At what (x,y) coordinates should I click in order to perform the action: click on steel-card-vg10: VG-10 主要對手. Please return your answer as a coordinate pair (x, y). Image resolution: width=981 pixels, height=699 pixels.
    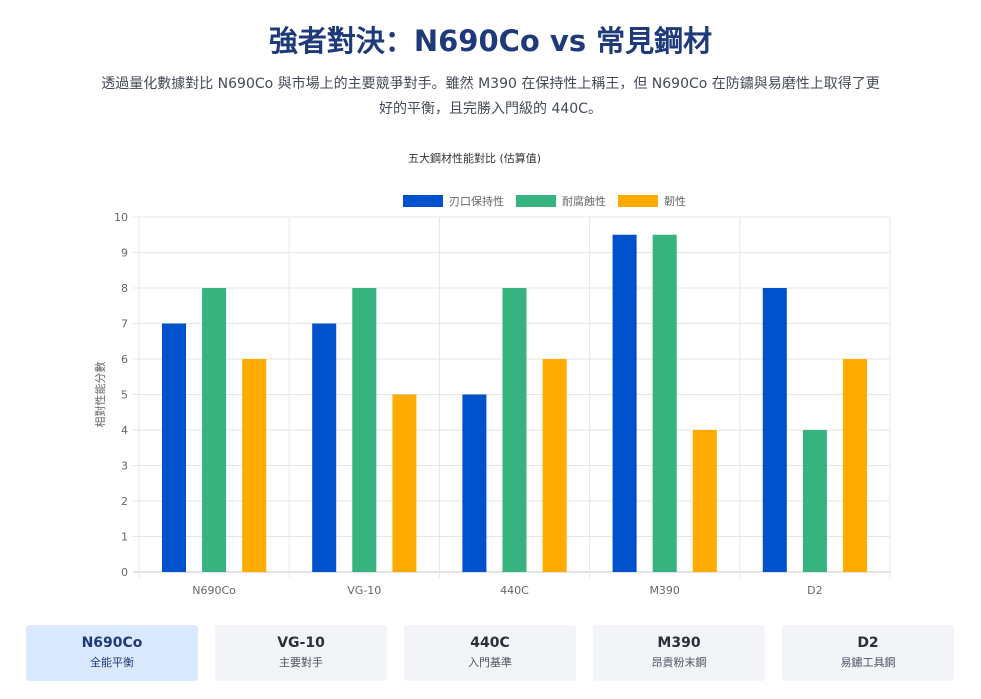
    Looking at the image, I should click on (301, 653).